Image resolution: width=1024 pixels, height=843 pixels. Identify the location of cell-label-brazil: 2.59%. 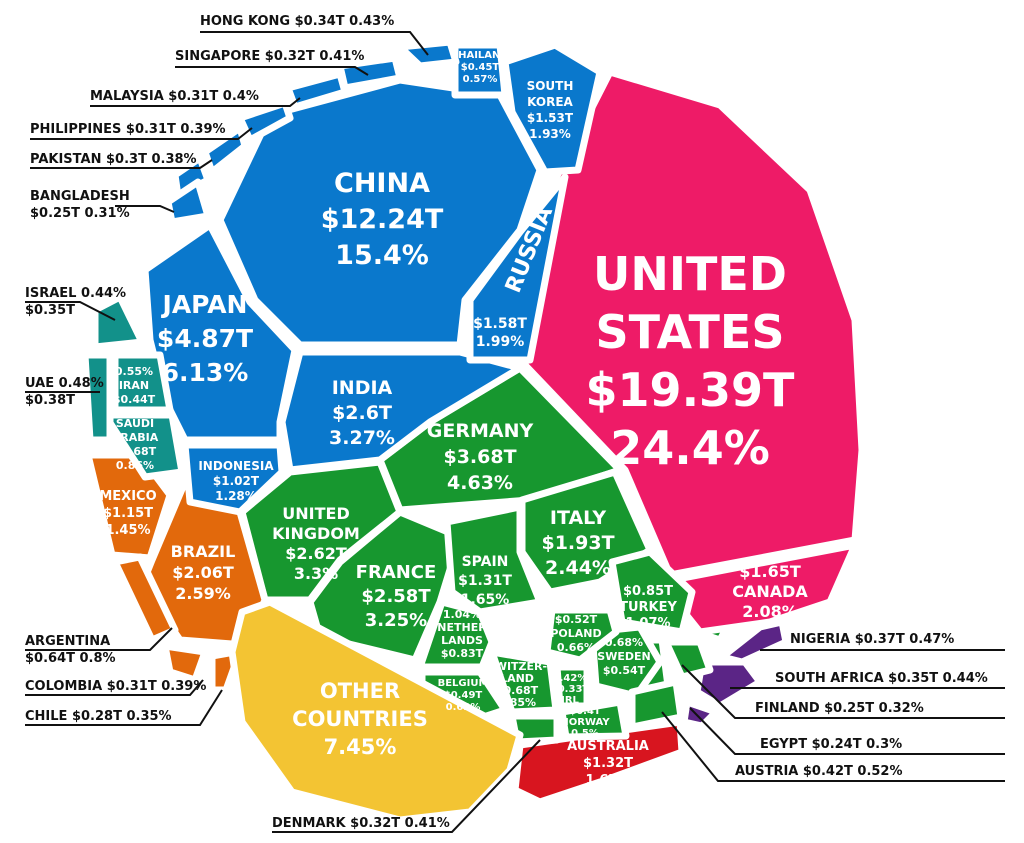
(203, 593).